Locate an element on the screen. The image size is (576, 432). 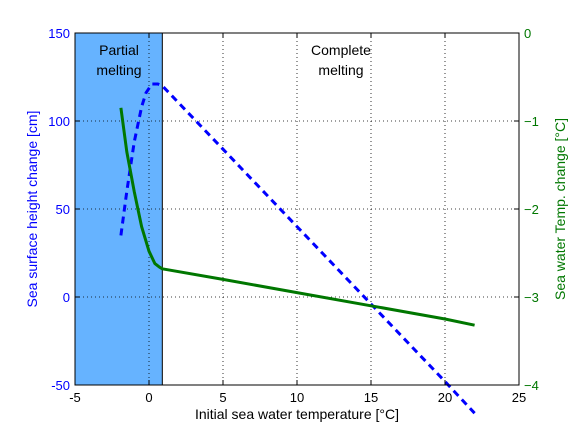
x-tick-label: 0 is located at coordinates (148, 397).